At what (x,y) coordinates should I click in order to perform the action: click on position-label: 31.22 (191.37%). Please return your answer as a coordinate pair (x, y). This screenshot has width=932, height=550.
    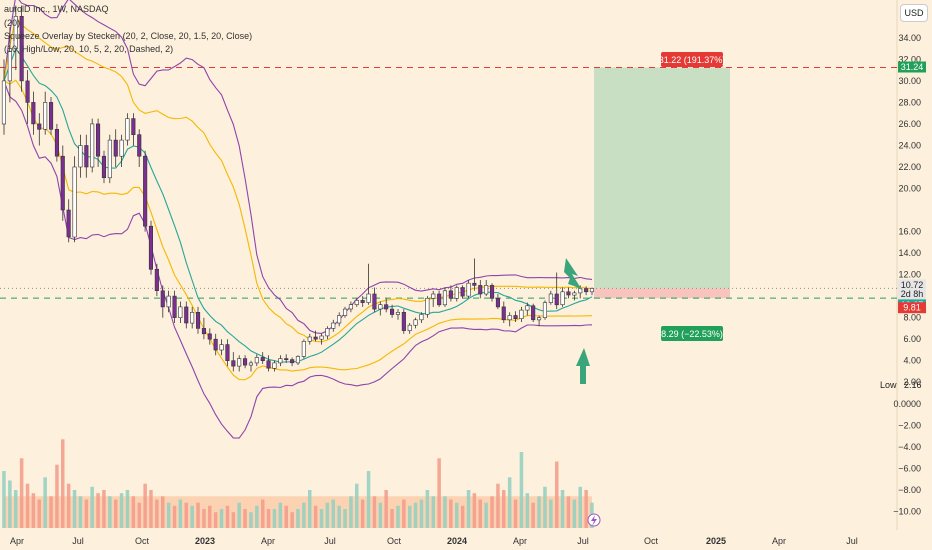
    Looking at the image, I should click on (692, 60).